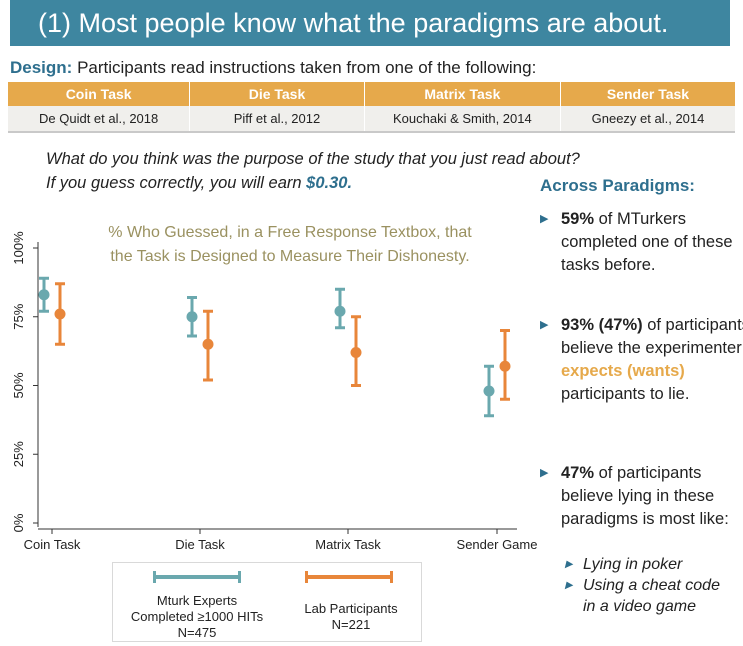  Describe the element at coordinates (625, 394) in the screenshot. I see `bullet-body-end: participants to lie.` at that location.